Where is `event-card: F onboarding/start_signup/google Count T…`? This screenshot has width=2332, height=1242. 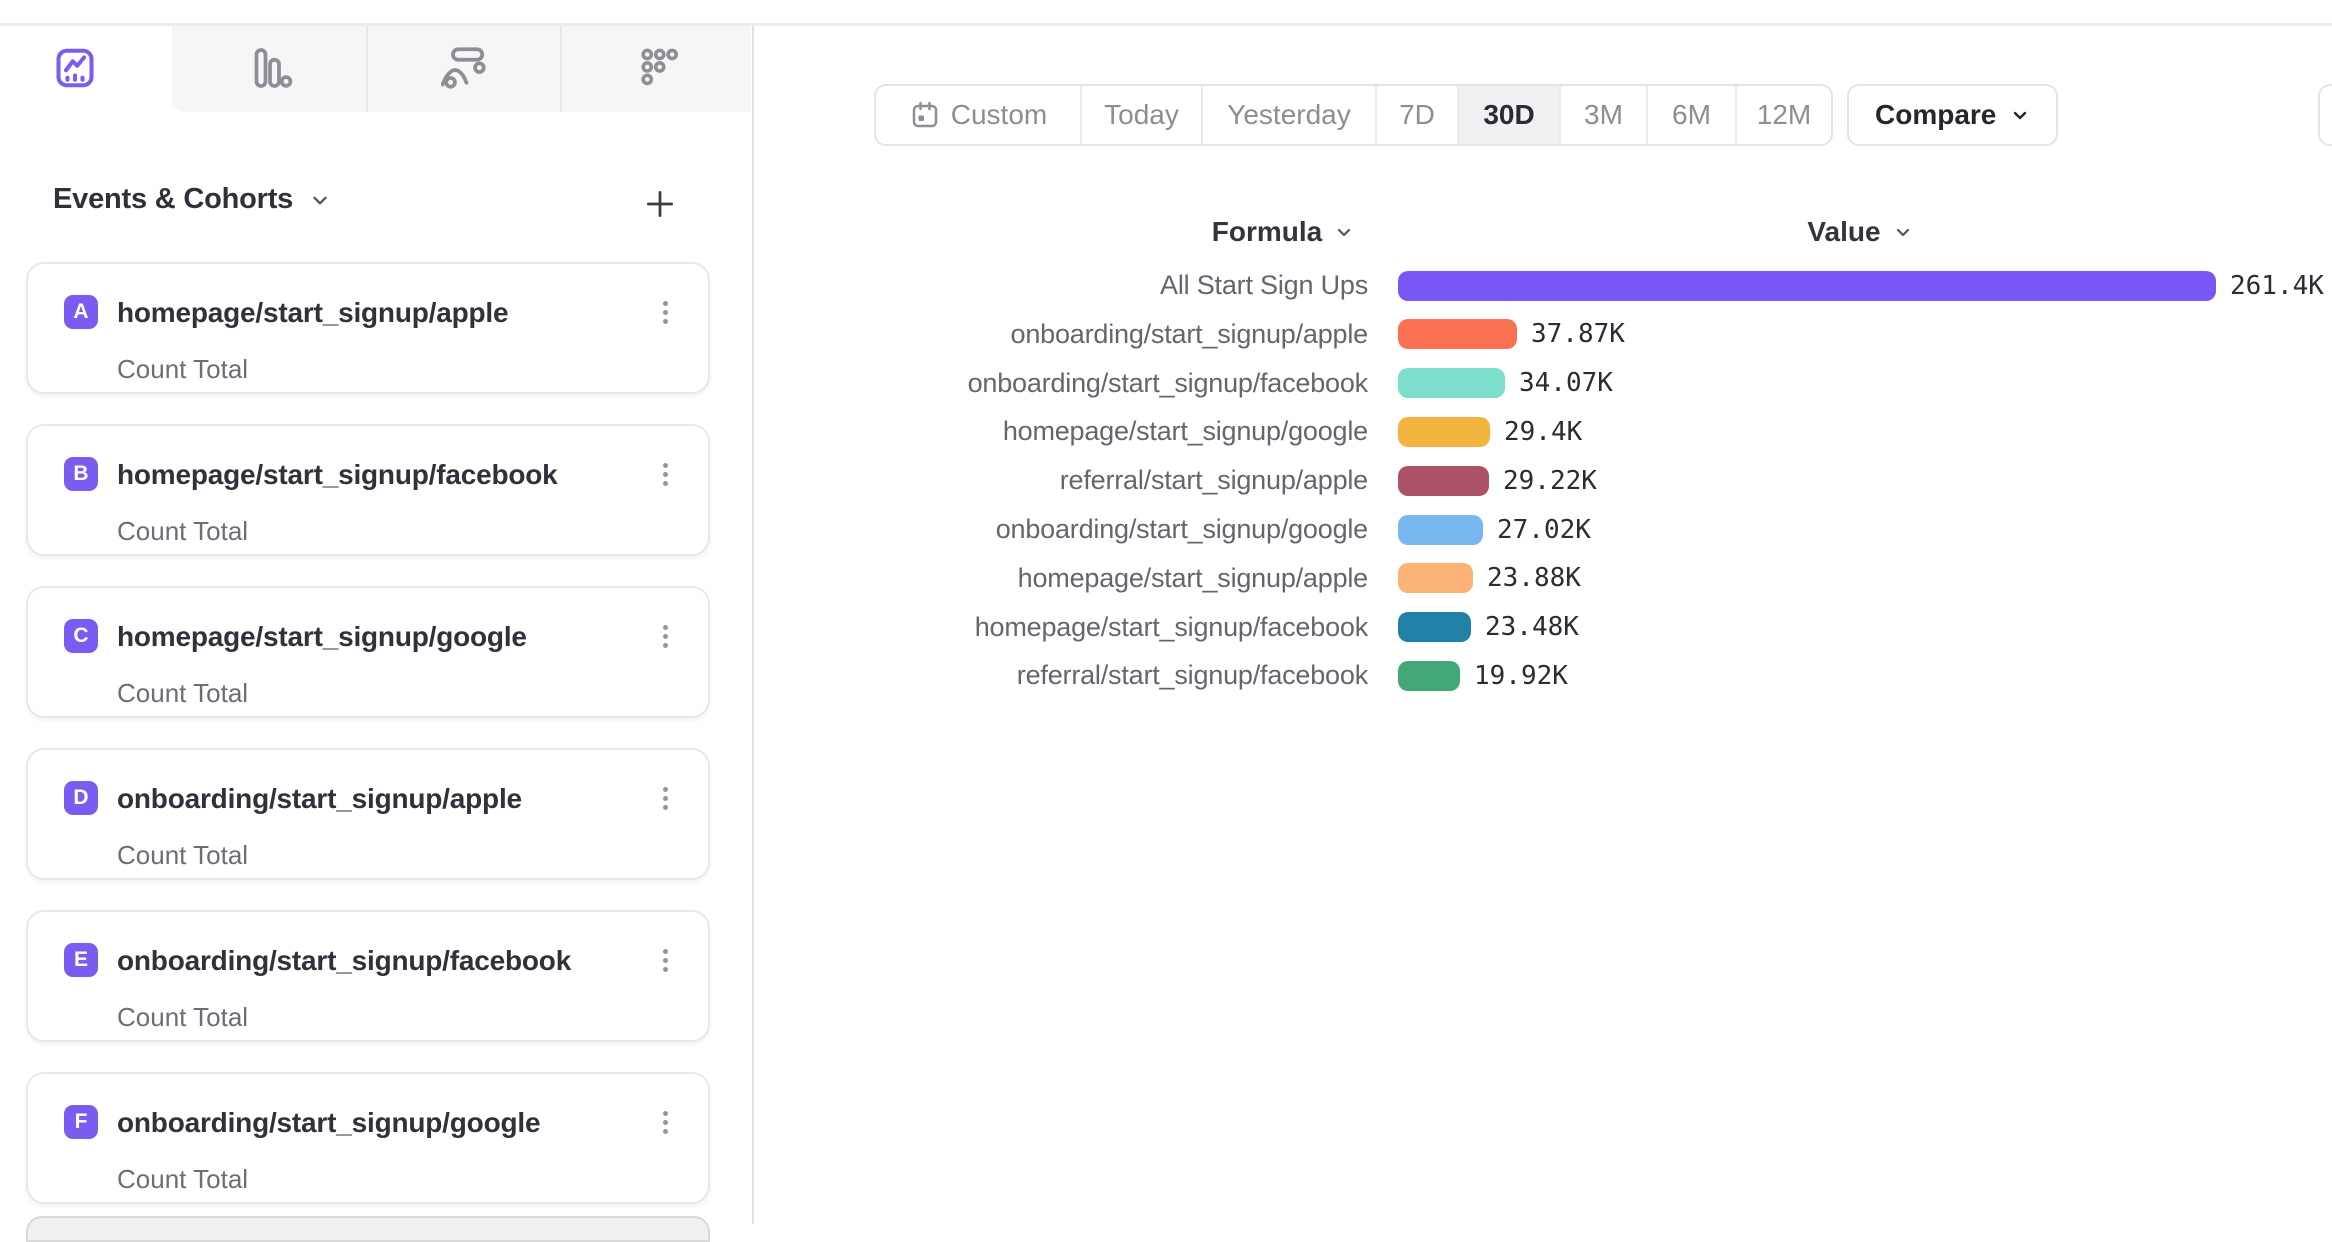 event-card: F onboarding/start_signup/google Count T… is located at coordinates (368, 1138).